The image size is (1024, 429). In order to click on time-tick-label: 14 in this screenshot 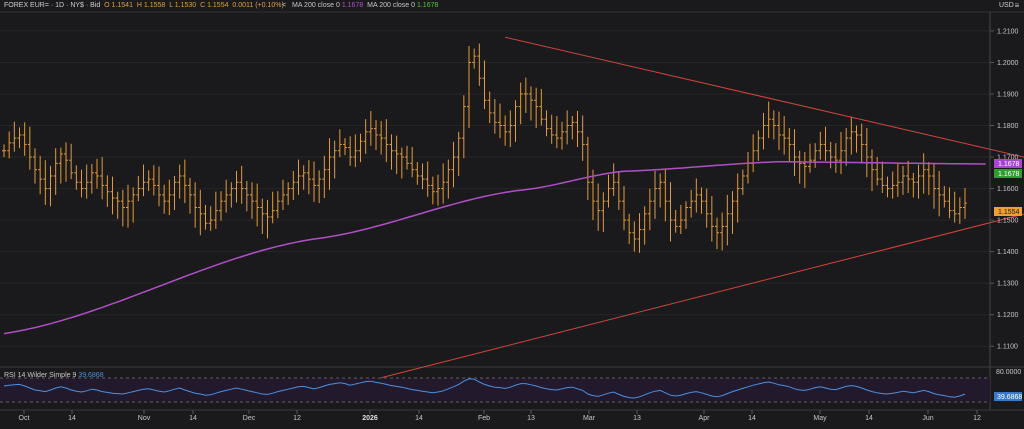, I will do `click(72, 418)`.